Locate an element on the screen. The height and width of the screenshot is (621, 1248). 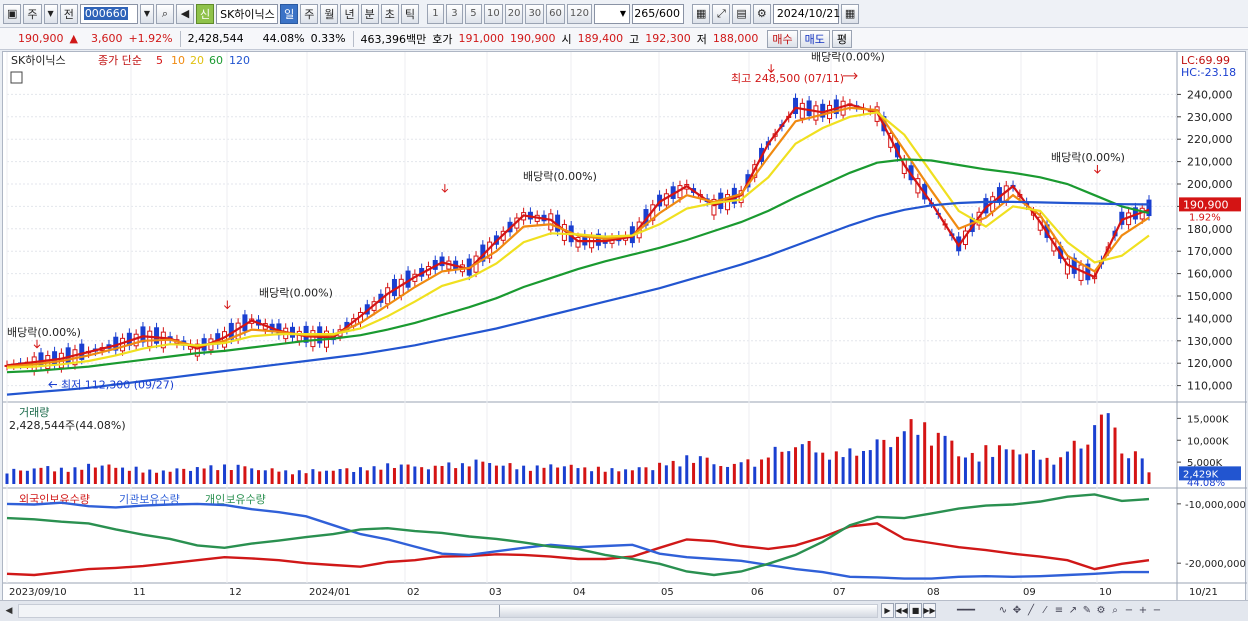
rewind-icon: ◀◀ is located at coordinates (901, 610).